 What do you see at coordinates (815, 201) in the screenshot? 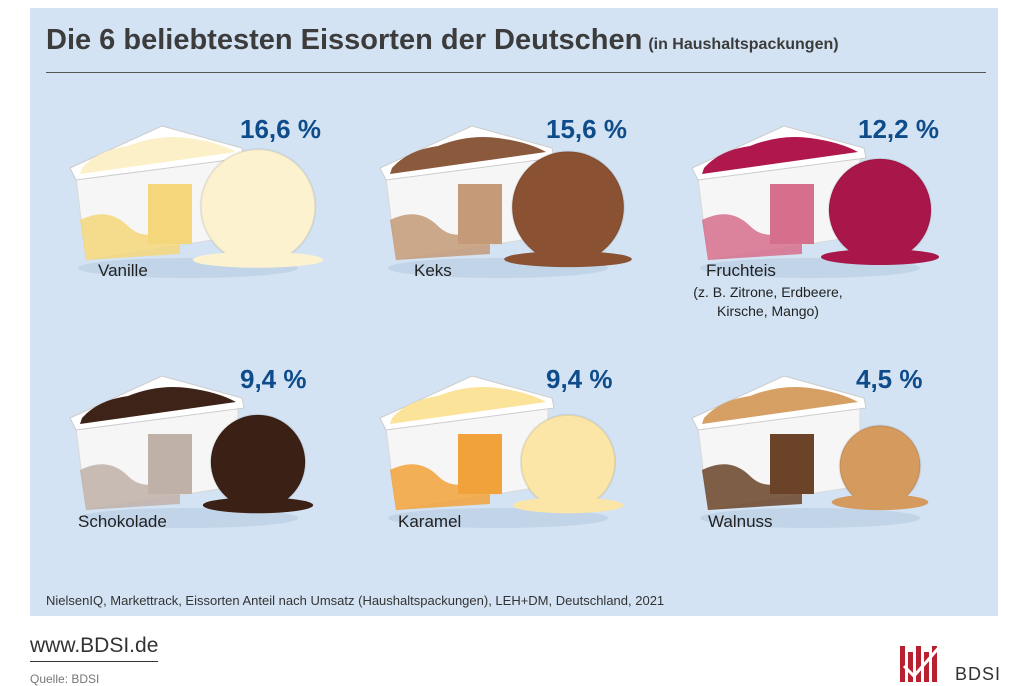
I see `fruchteis-icon` at bounding box center [815, 201].